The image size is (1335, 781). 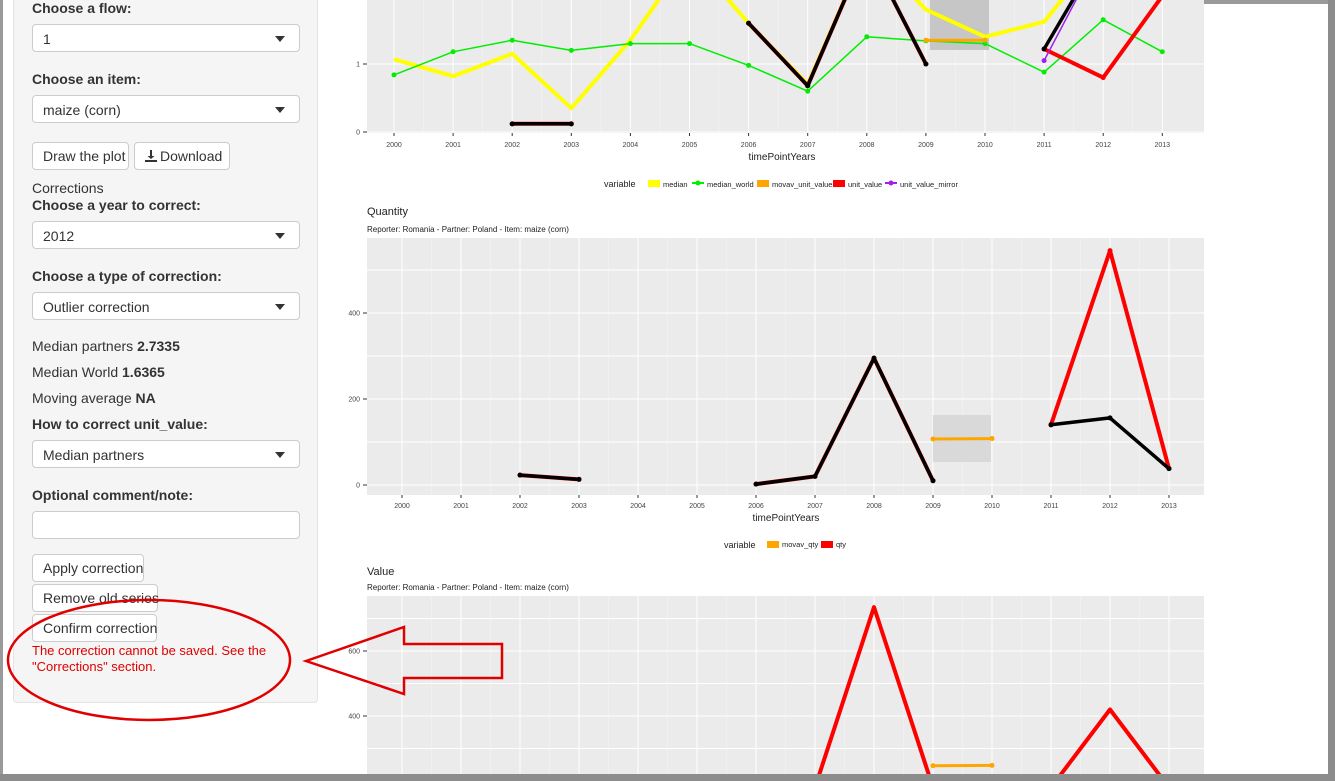 I want to click on y-tick-label: 1, so click(x=358, y=65).